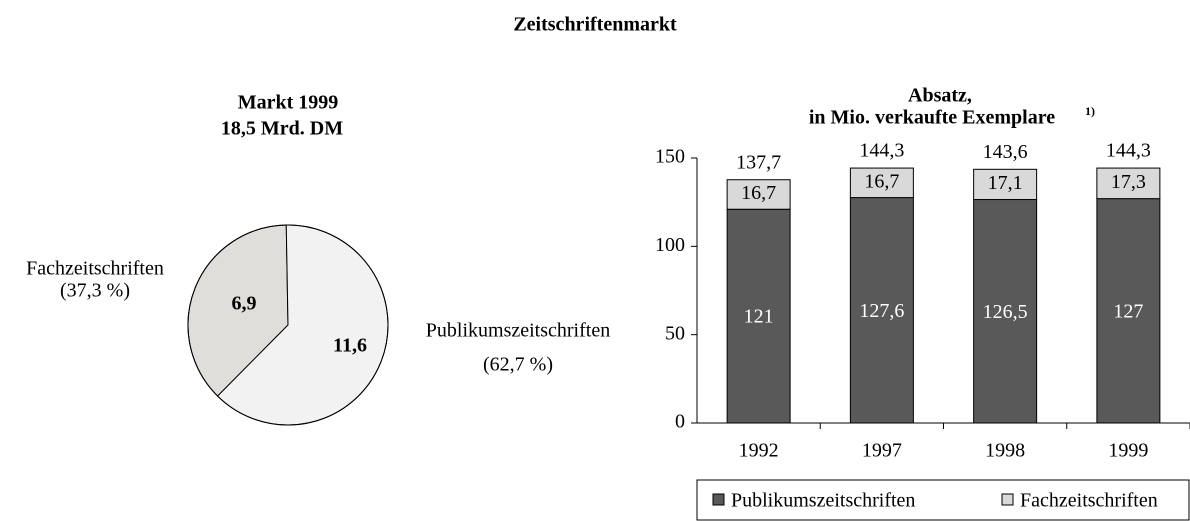 The image size is (1190, 521). Describe the element at coordinates (1090, 111) in the screenshot. I see `footnote-mark: 1)` at that location.